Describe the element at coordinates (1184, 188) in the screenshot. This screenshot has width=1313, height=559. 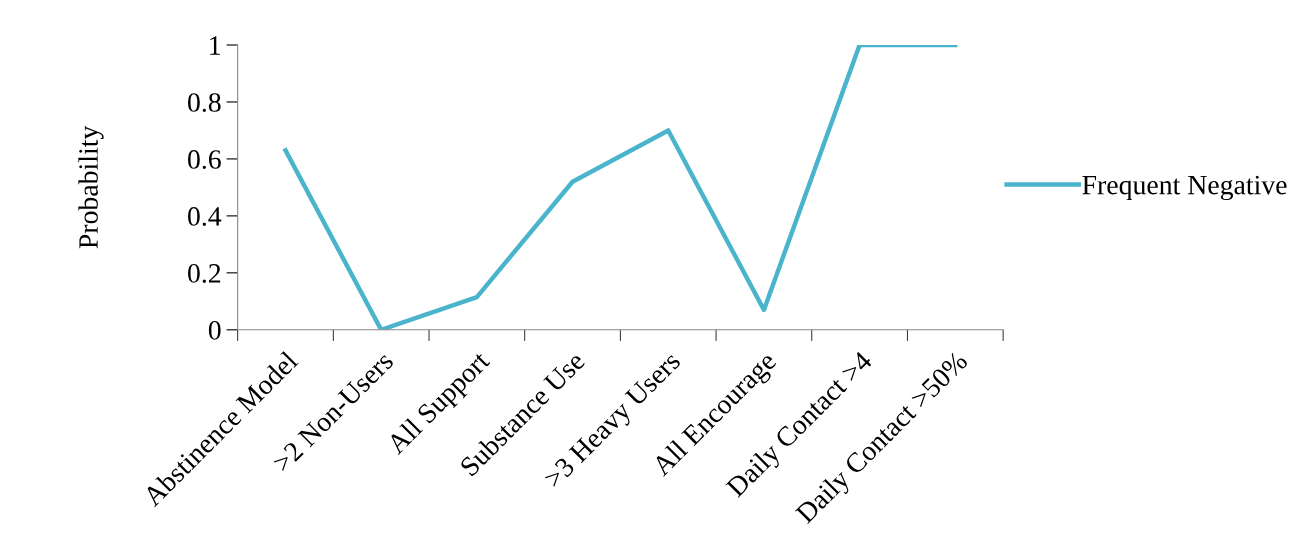
I see `legend-label: Frequent Negative` at that location.